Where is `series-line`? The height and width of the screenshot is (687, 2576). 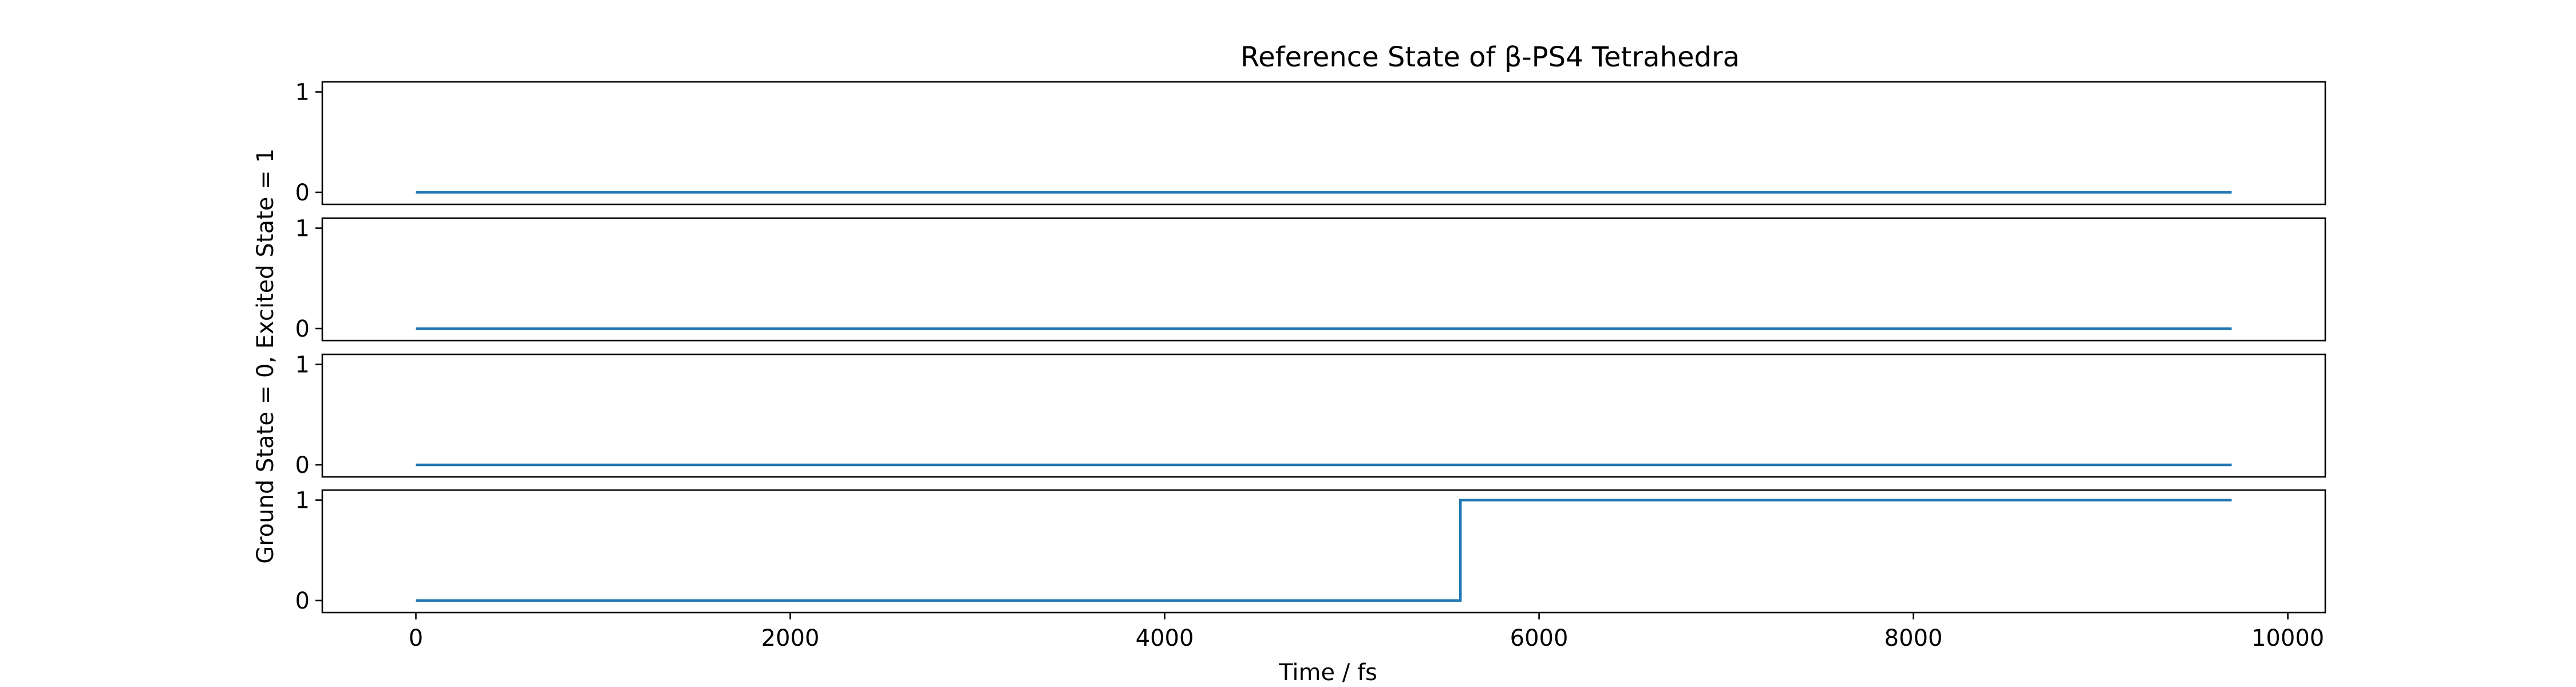 series-line is located at coordinates (1324, 550).